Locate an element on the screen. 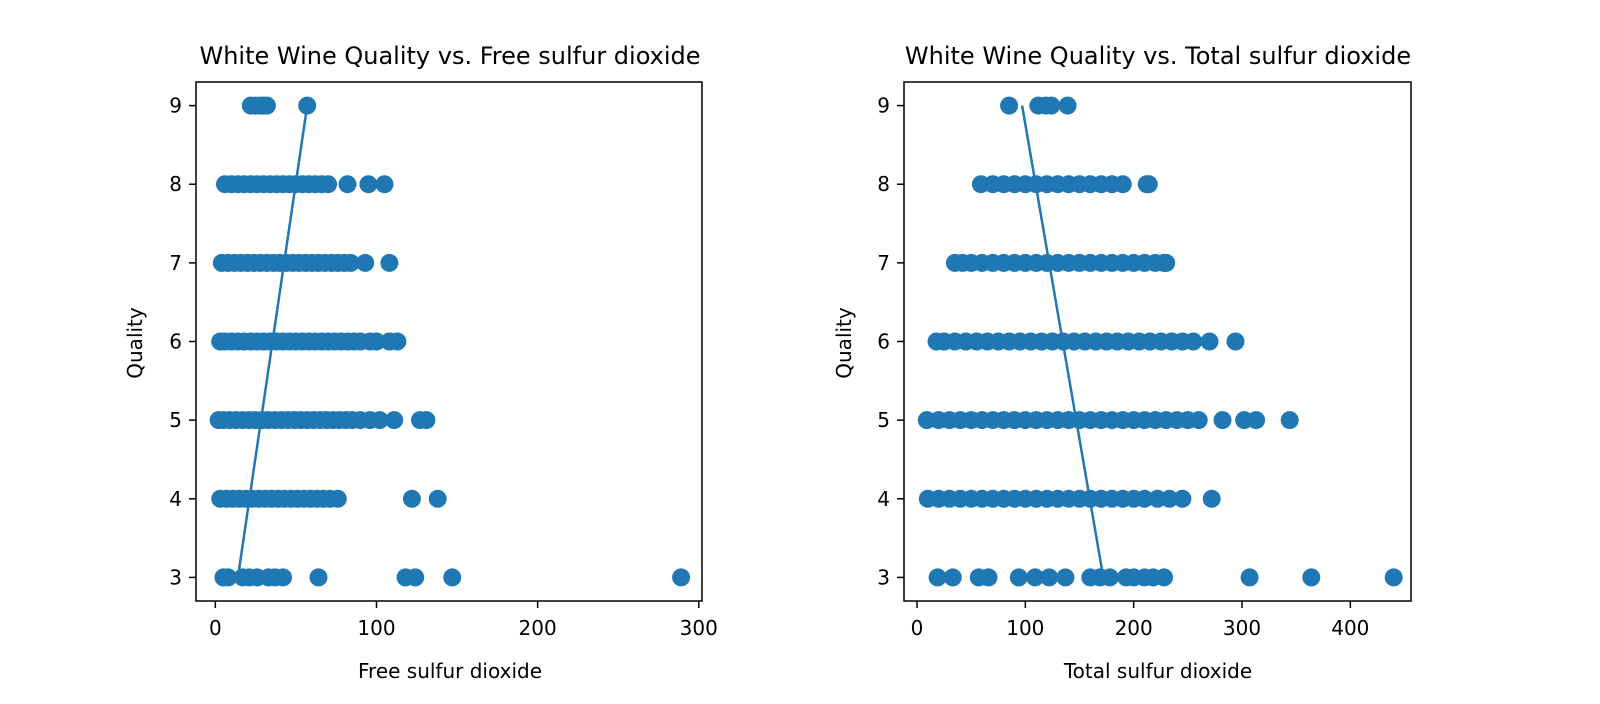 The width and height of the screenshot is (1600, 704). x-axis-label: Total sulfur dioxide is located at coordinates (1157, 671).